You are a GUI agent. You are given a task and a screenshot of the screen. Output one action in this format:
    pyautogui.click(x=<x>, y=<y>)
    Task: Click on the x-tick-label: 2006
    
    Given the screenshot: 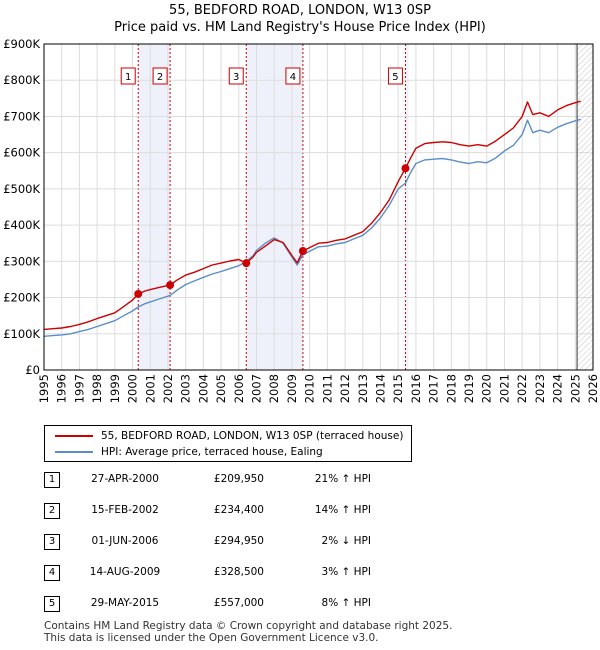 What is the action you would take?
    pyautogui.click(x=239, y=388)
    